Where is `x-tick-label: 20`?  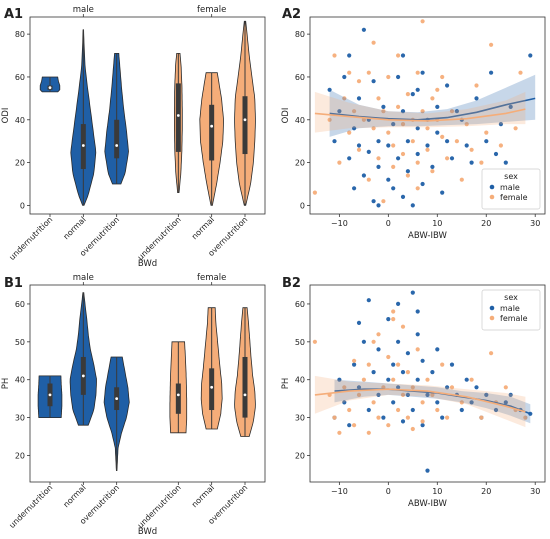
x-tick-label: 20 is located at coordinates (486, 223).